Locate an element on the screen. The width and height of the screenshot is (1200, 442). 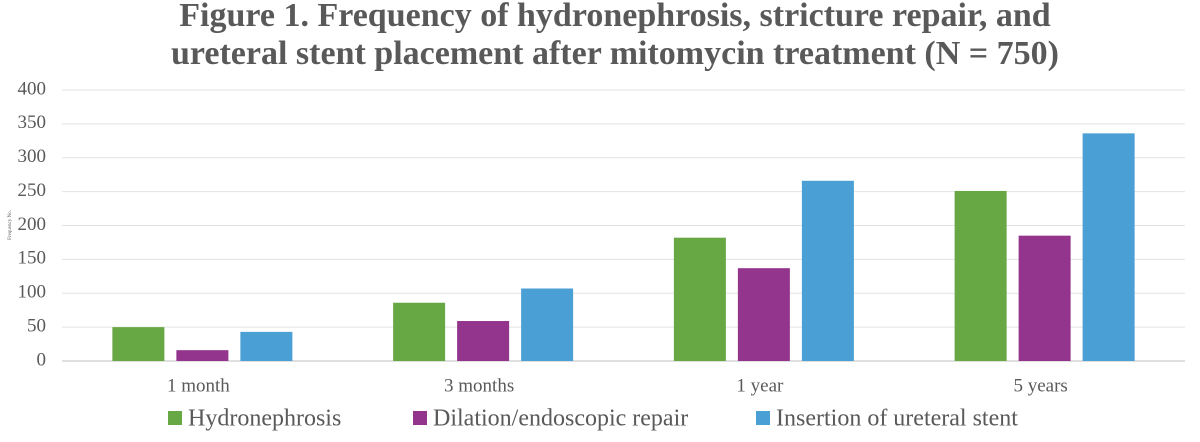
y-tick-label: 100 is located at coordinates (32, 292).